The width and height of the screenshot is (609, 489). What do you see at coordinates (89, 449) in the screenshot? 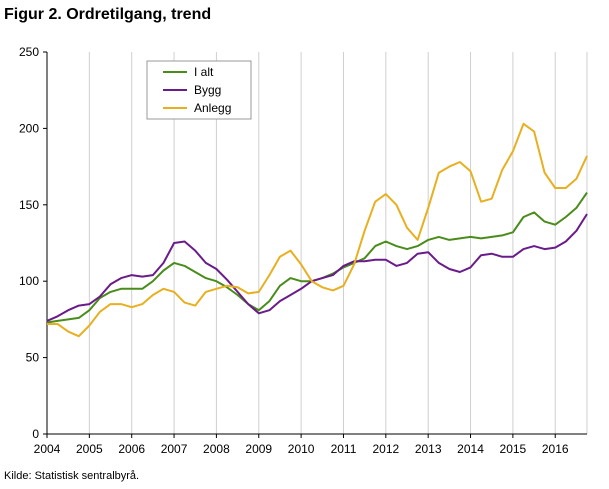
I see `x-tick-label-2005: 2005` at bounding box center [89, 449].